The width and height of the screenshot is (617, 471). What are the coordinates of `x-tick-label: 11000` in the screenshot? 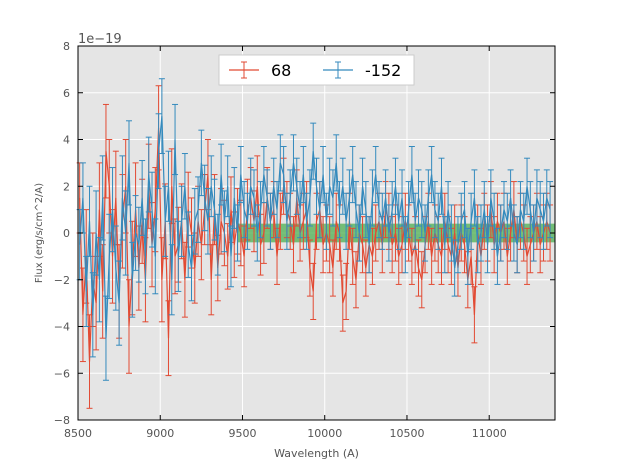 It's located at (489, 433).